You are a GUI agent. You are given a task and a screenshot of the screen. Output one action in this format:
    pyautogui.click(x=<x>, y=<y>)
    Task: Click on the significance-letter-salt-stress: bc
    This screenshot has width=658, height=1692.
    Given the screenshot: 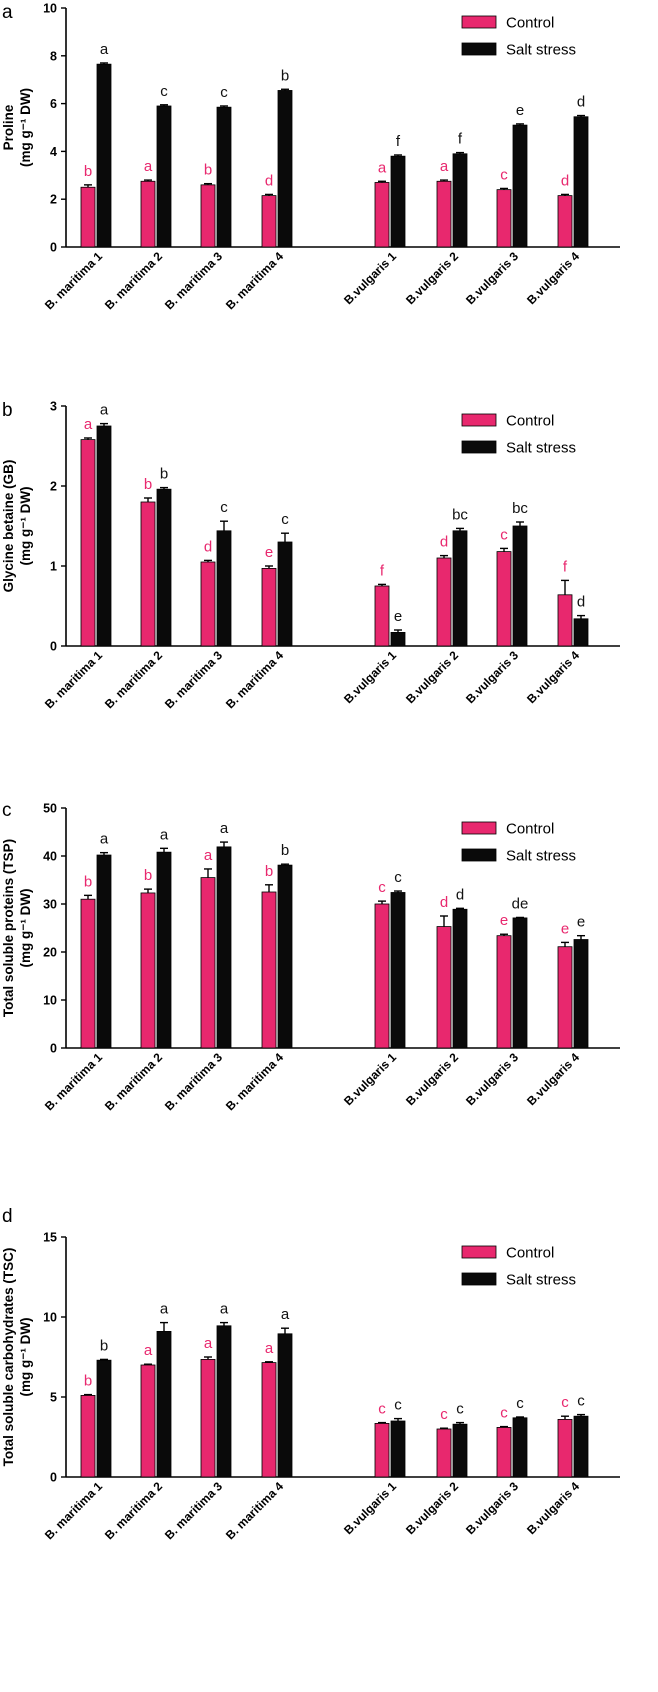 What is the action you would take?
    pyautogui.click(x=520, y=508)
    